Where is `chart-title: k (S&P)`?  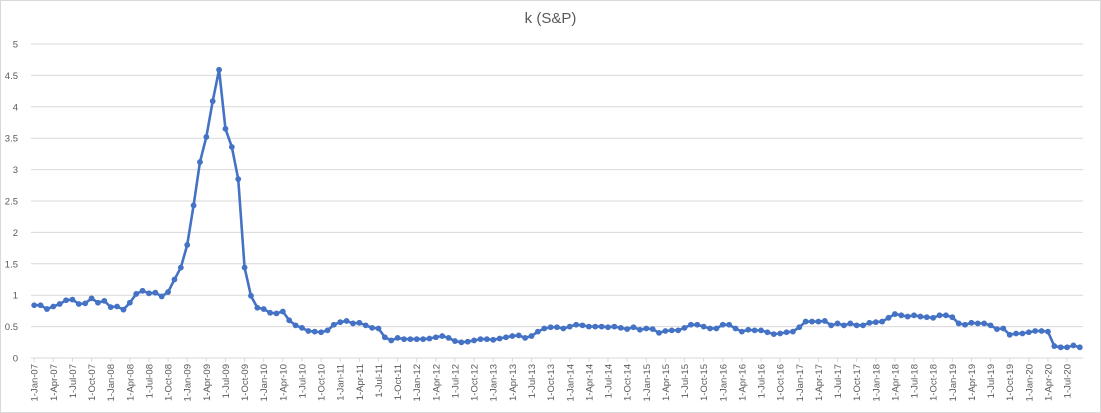
chart-title: k (S&P) is located at coordinates (550, 18).